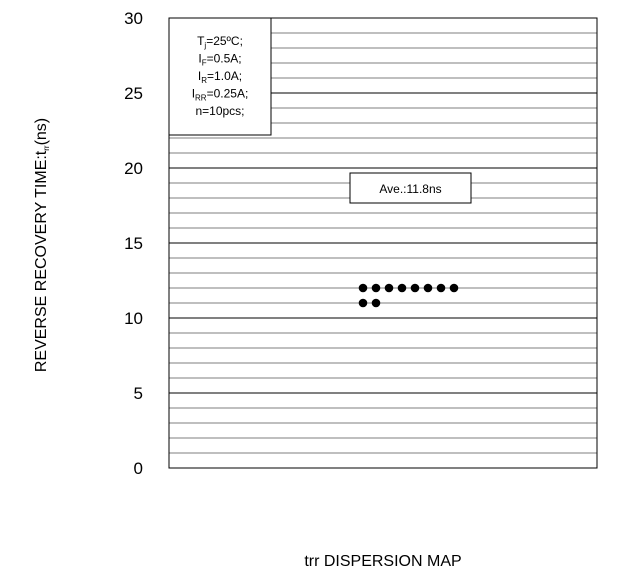  What do you see at coordinates (133, 93) in the screenshot?
I see `y-tick-label: 25` at bounding box center [133, 93].